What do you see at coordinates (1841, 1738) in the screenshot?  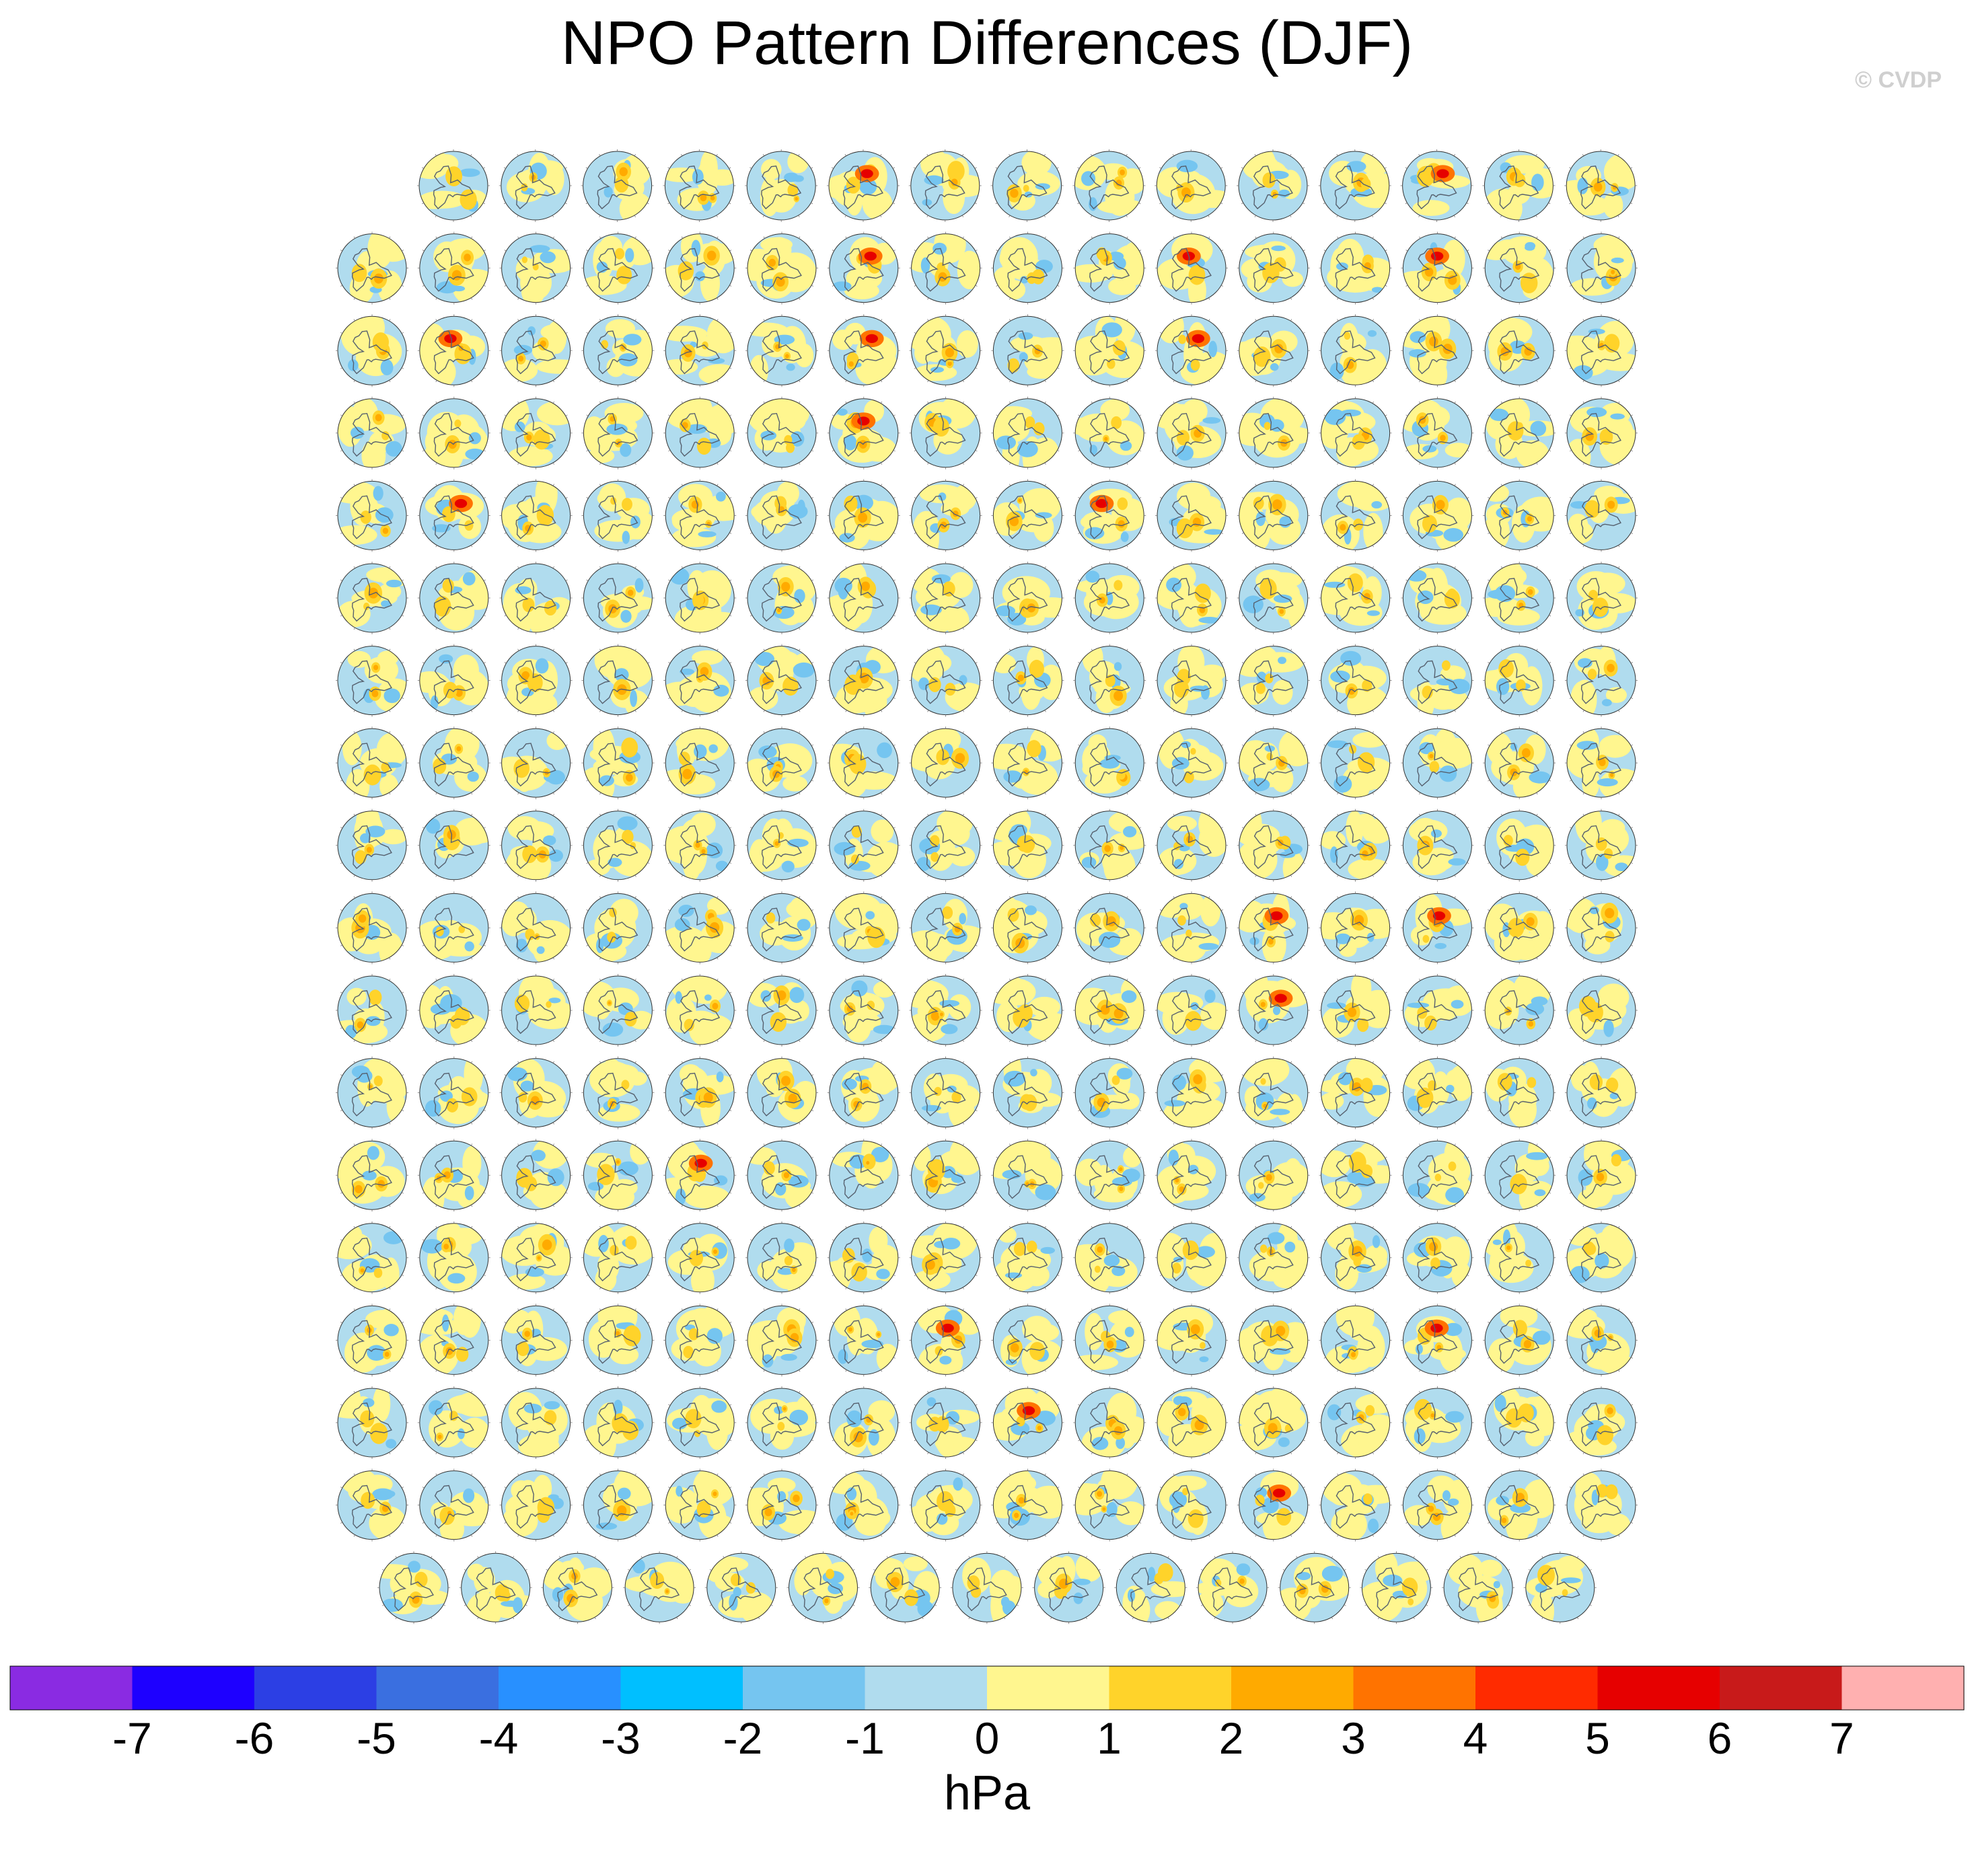 I see `colorbar-tick-label: 7` at bounding box center [1841, 1738].